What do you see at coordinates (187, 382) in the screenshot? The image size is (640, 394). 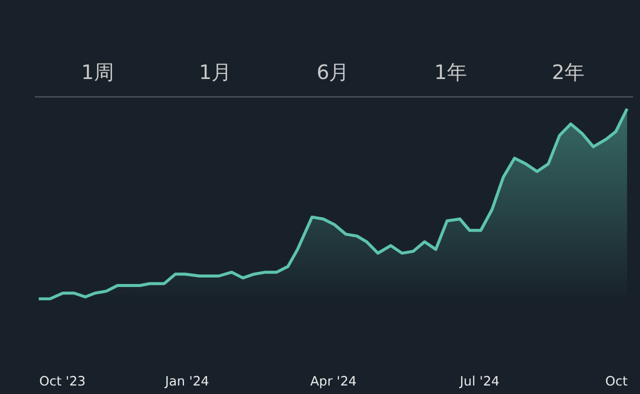 I see `x-tick-label: Jan '24` at bounding box center [187, 382].